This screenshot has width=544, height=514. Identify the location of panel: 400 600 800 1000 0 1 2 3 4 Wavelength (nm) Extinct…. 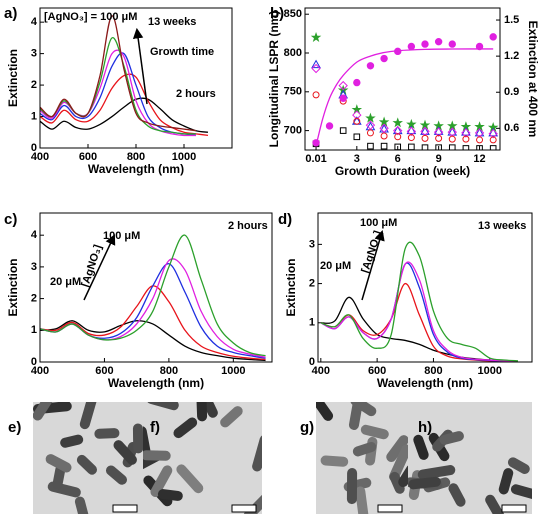
(118, 90).